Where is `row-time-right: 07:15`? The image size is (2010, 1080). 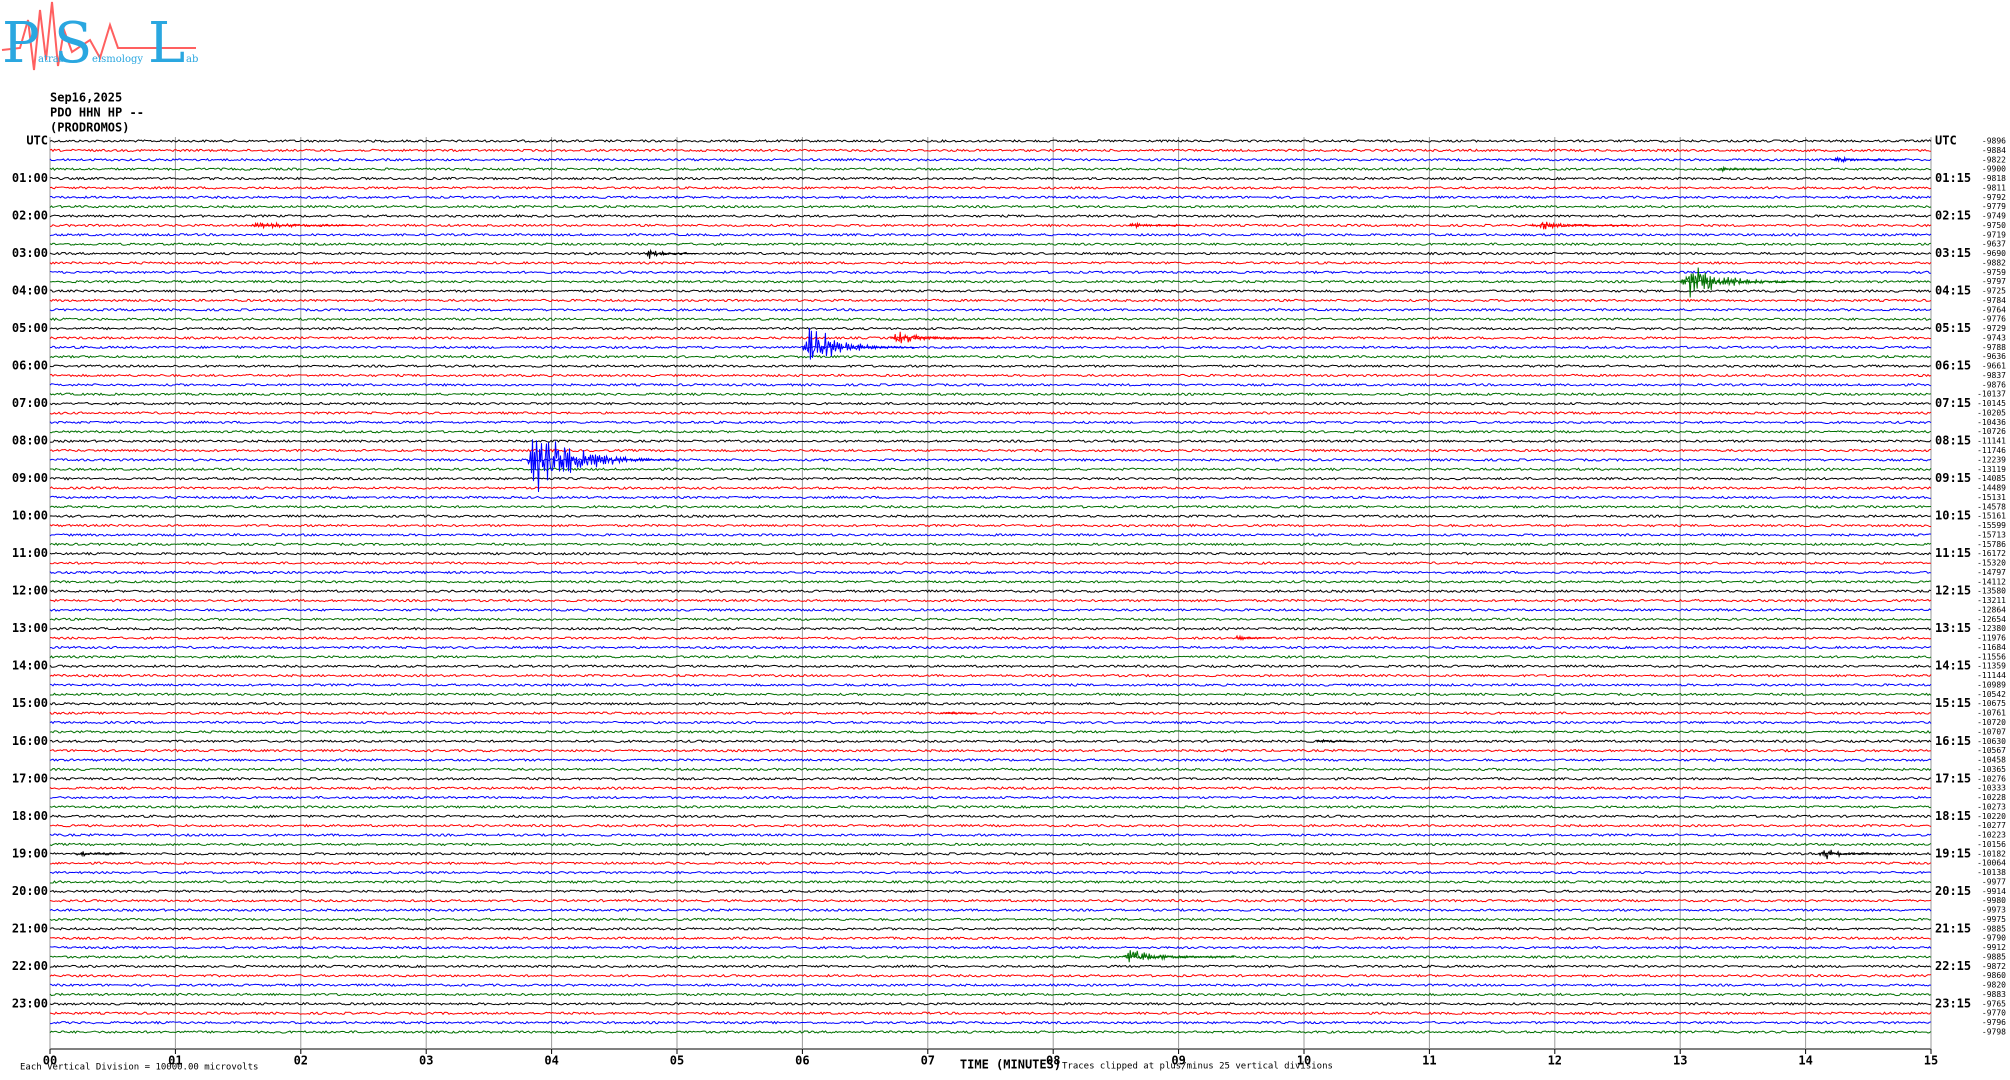 row-time-right: 07:15 is located at coordinates (1953, 403).